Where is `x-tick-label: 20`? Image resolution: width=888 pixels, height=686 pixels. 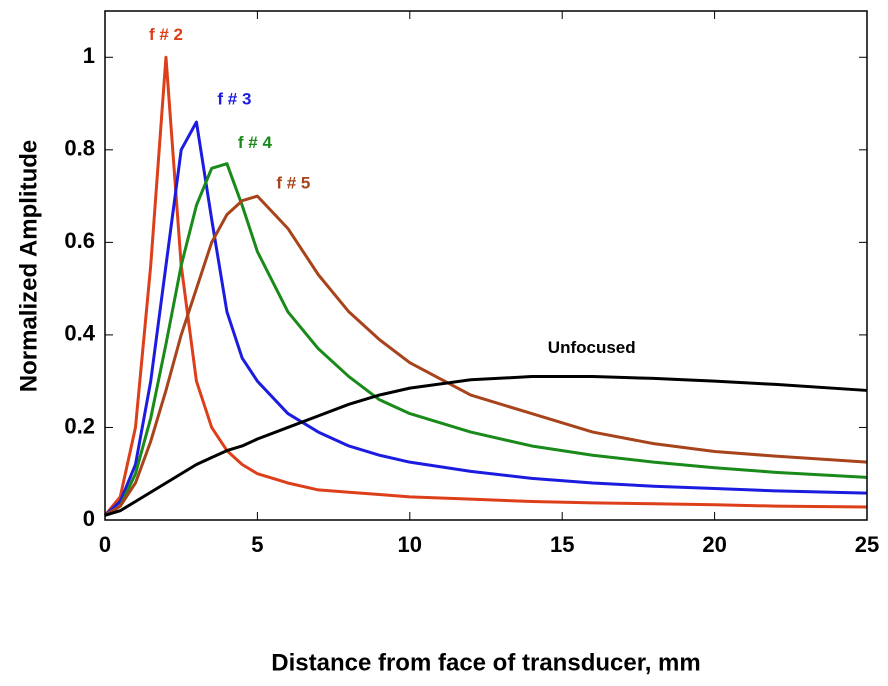
x-tick-label: 20 is located at coordinates (714, 544).